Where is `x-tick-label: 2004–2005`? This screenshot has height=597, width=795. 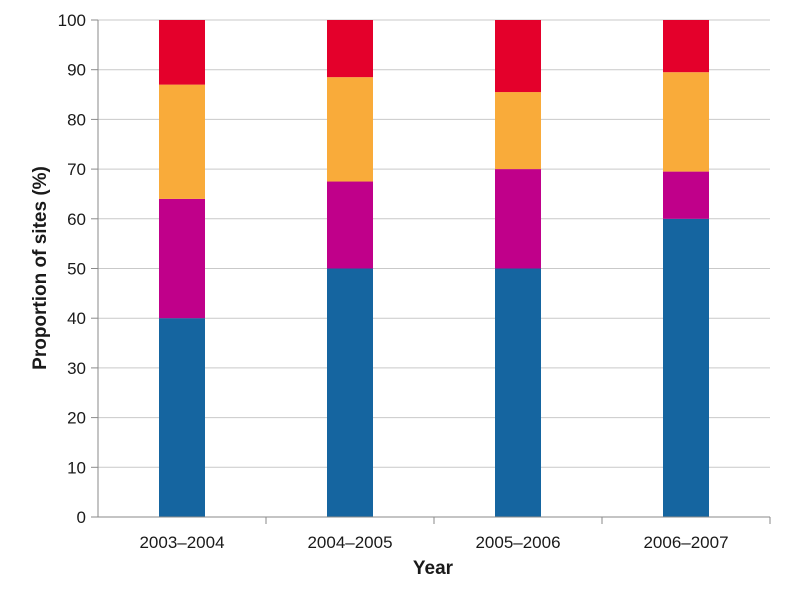 x-tick-label: 2004–2005 is located at coordinates (349, 542).